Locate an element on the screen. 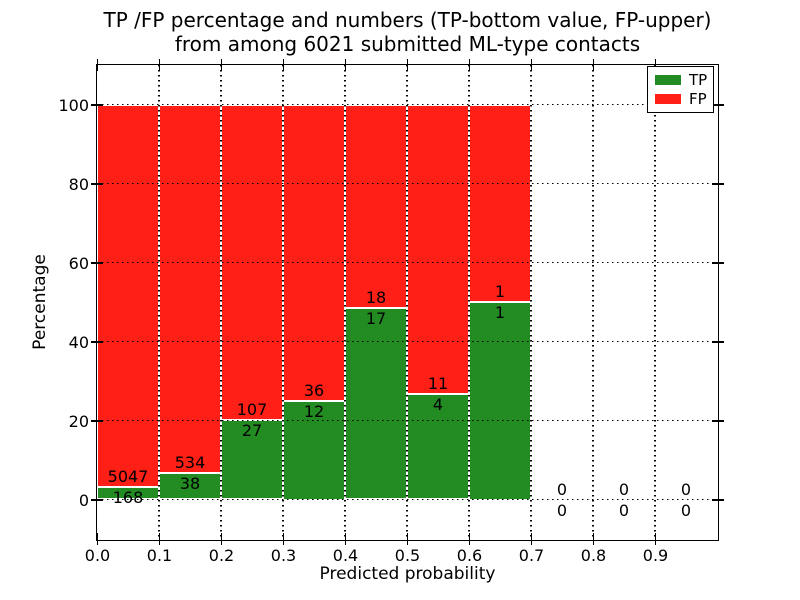 The image size is (800, 600). fp-count-label: 107 is located at coordinates (252, 409).